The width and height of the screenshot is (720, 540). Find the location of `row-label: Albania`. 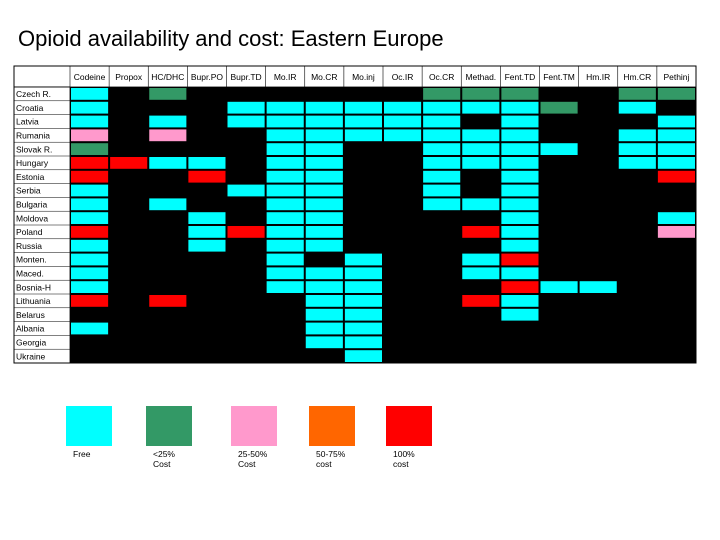

row-label: Albania is located at coordinates (30, 329).